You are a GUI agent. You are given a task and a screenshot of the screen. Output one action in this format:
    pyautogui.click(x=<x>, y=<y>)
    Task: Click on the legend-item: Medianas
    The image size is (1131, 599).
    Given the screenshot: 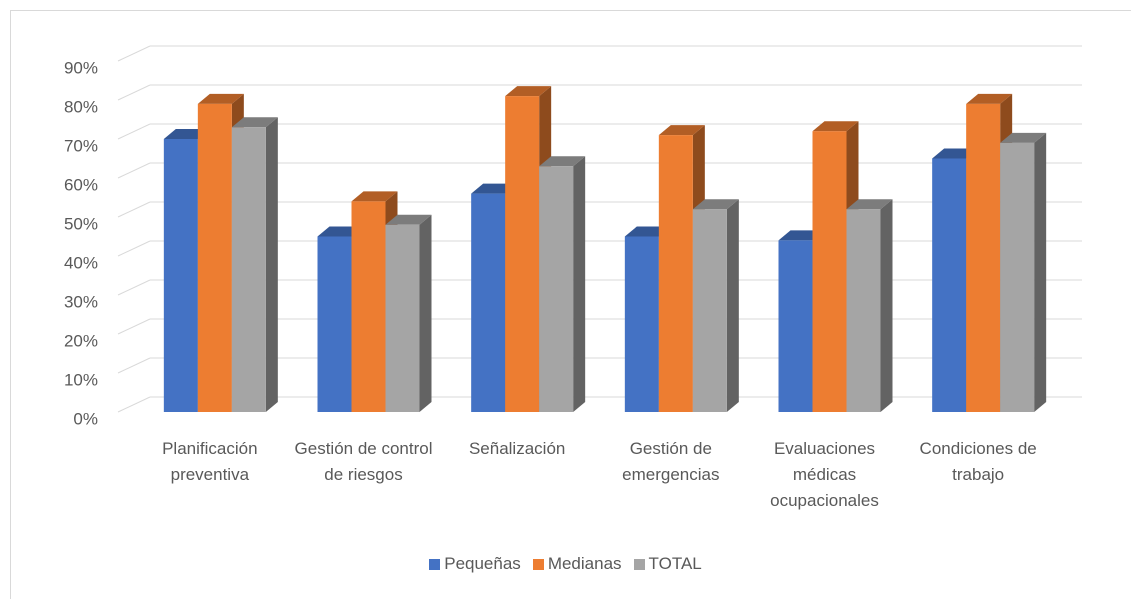 What is the action you would take?
    pyautogui.click(x=577, y=564)
    